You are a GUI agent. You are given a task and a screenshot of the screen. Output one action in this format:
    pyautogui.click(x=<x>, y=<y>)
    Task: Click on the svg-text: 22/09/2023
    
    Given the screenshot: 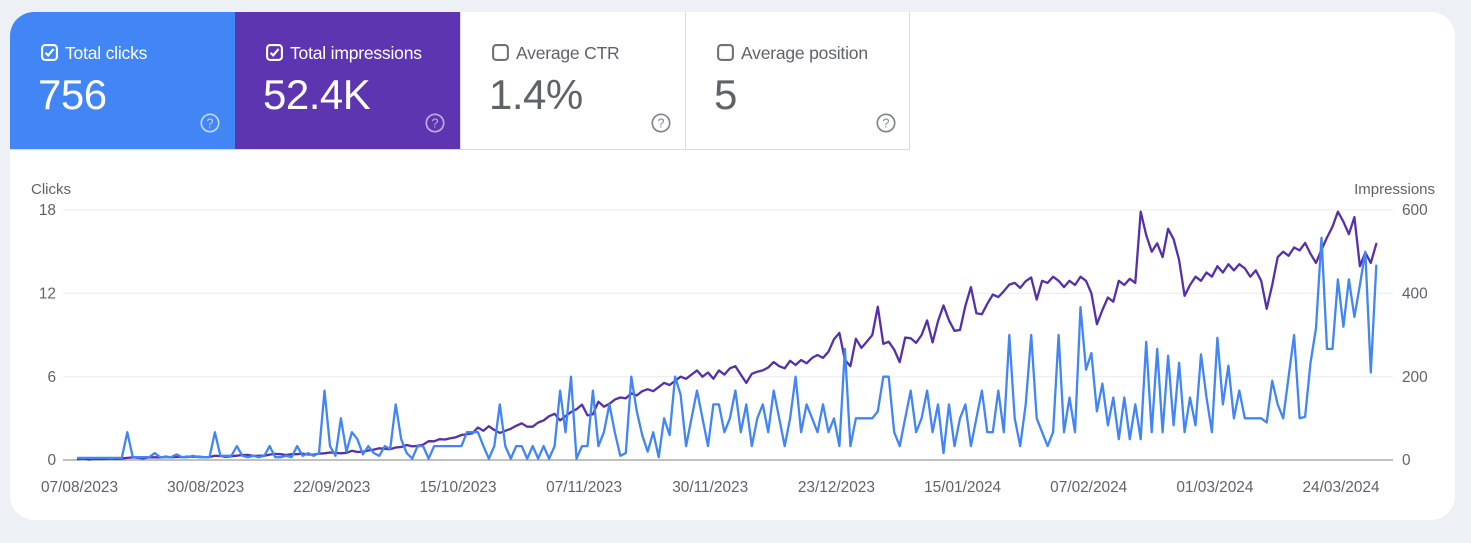 What is the action you would take?
    pyautogui.click(x=331, y=487)
    